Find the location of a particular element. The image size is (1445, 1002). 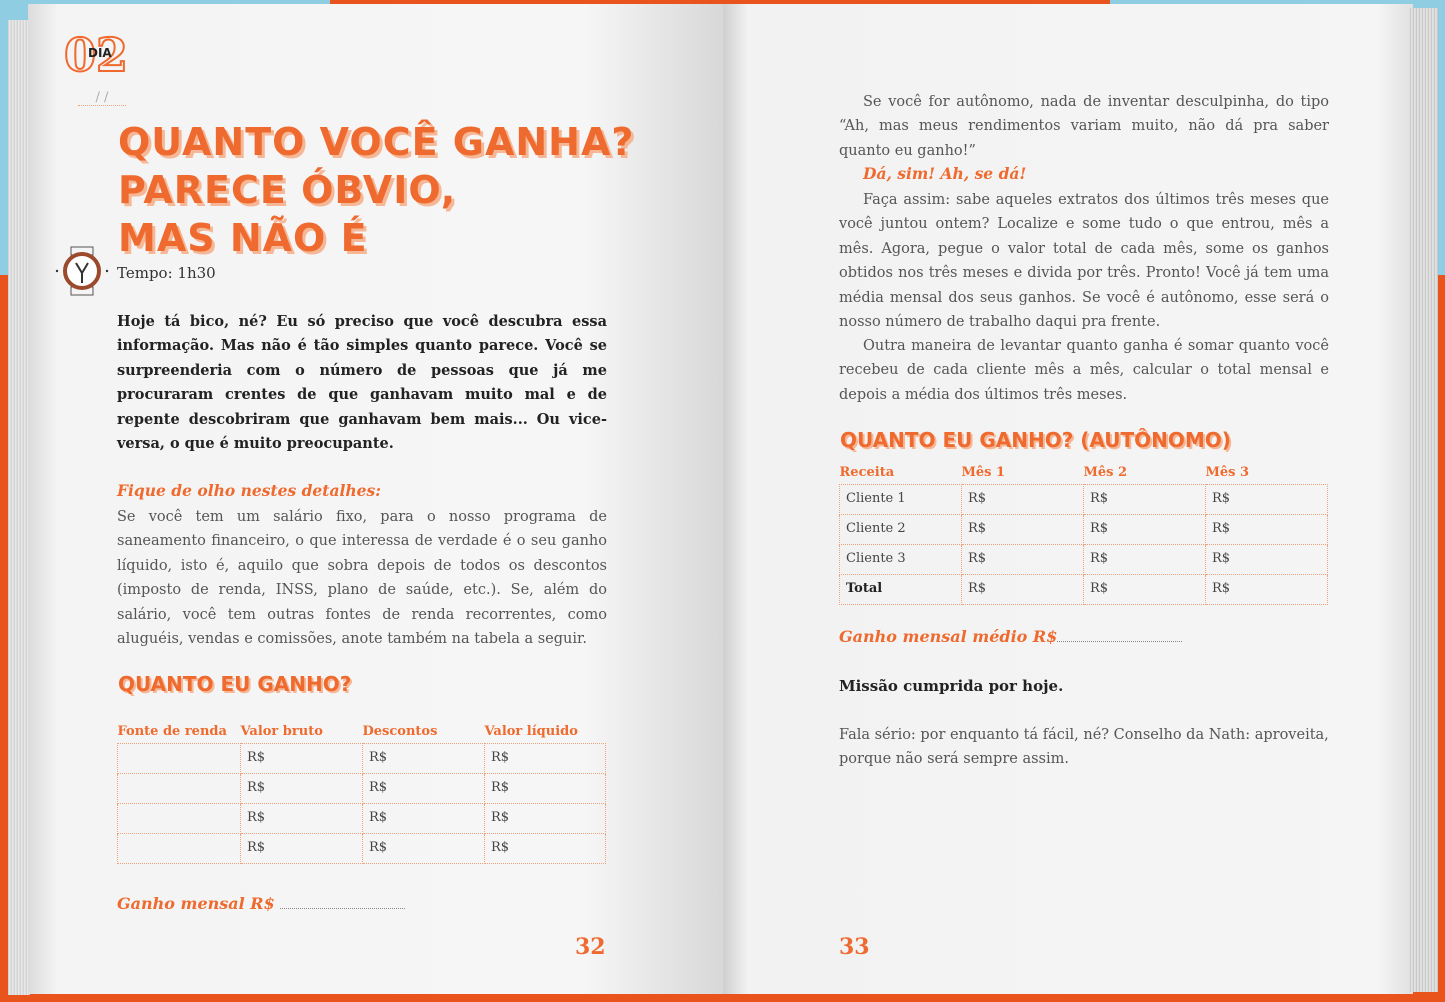

table-title: QUANTO EU GANHO? is located at coordinates (235, 684).